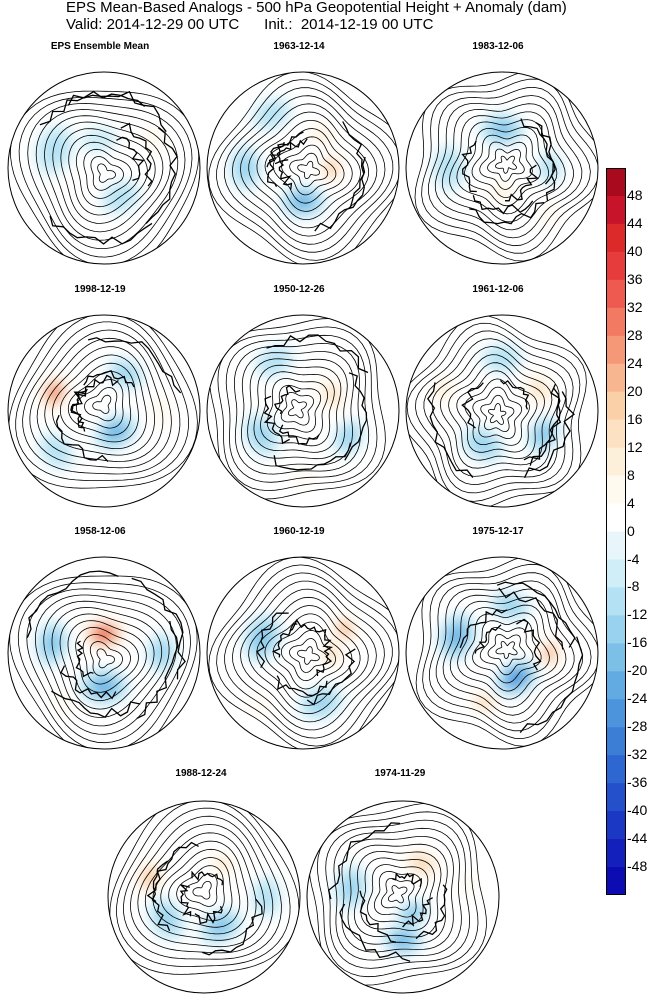  What do you see at coordinates (637, 614) in the screenshot?
I see `colorbar-tick-label: -12` at bounding box center [637, 614].